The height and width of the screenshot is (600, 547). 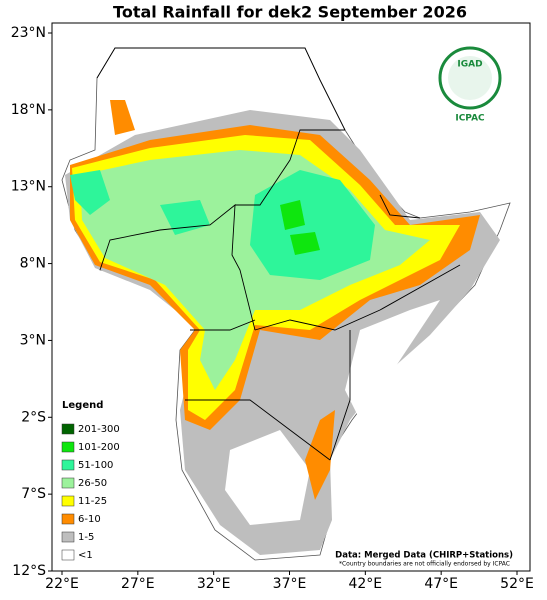 I want to click on legend-label: 11-25, so click(x=92, y=501).